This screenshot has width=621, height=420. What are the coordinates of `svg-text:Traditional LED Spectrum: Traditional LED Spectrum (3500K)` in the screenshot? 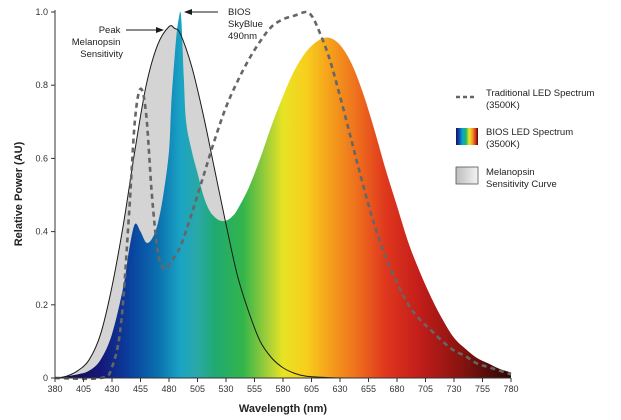 It's located at (541, 99).